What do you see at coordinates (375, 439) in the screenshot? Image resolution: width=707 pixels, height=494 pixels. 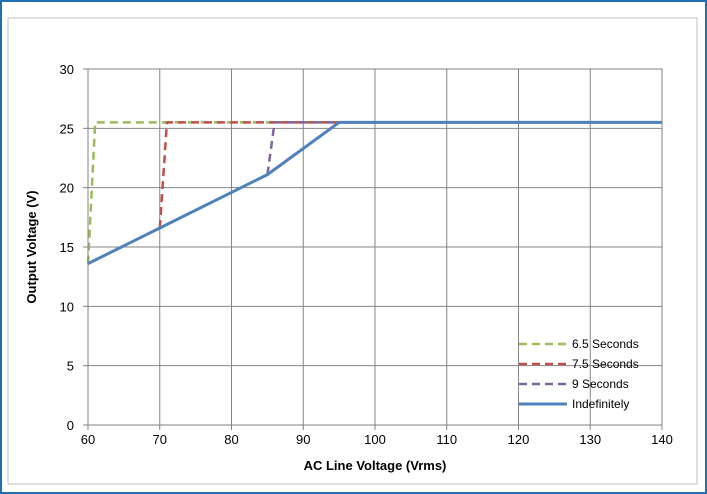 I see `x-tick-label: 100` at bounding box center [375, 439].